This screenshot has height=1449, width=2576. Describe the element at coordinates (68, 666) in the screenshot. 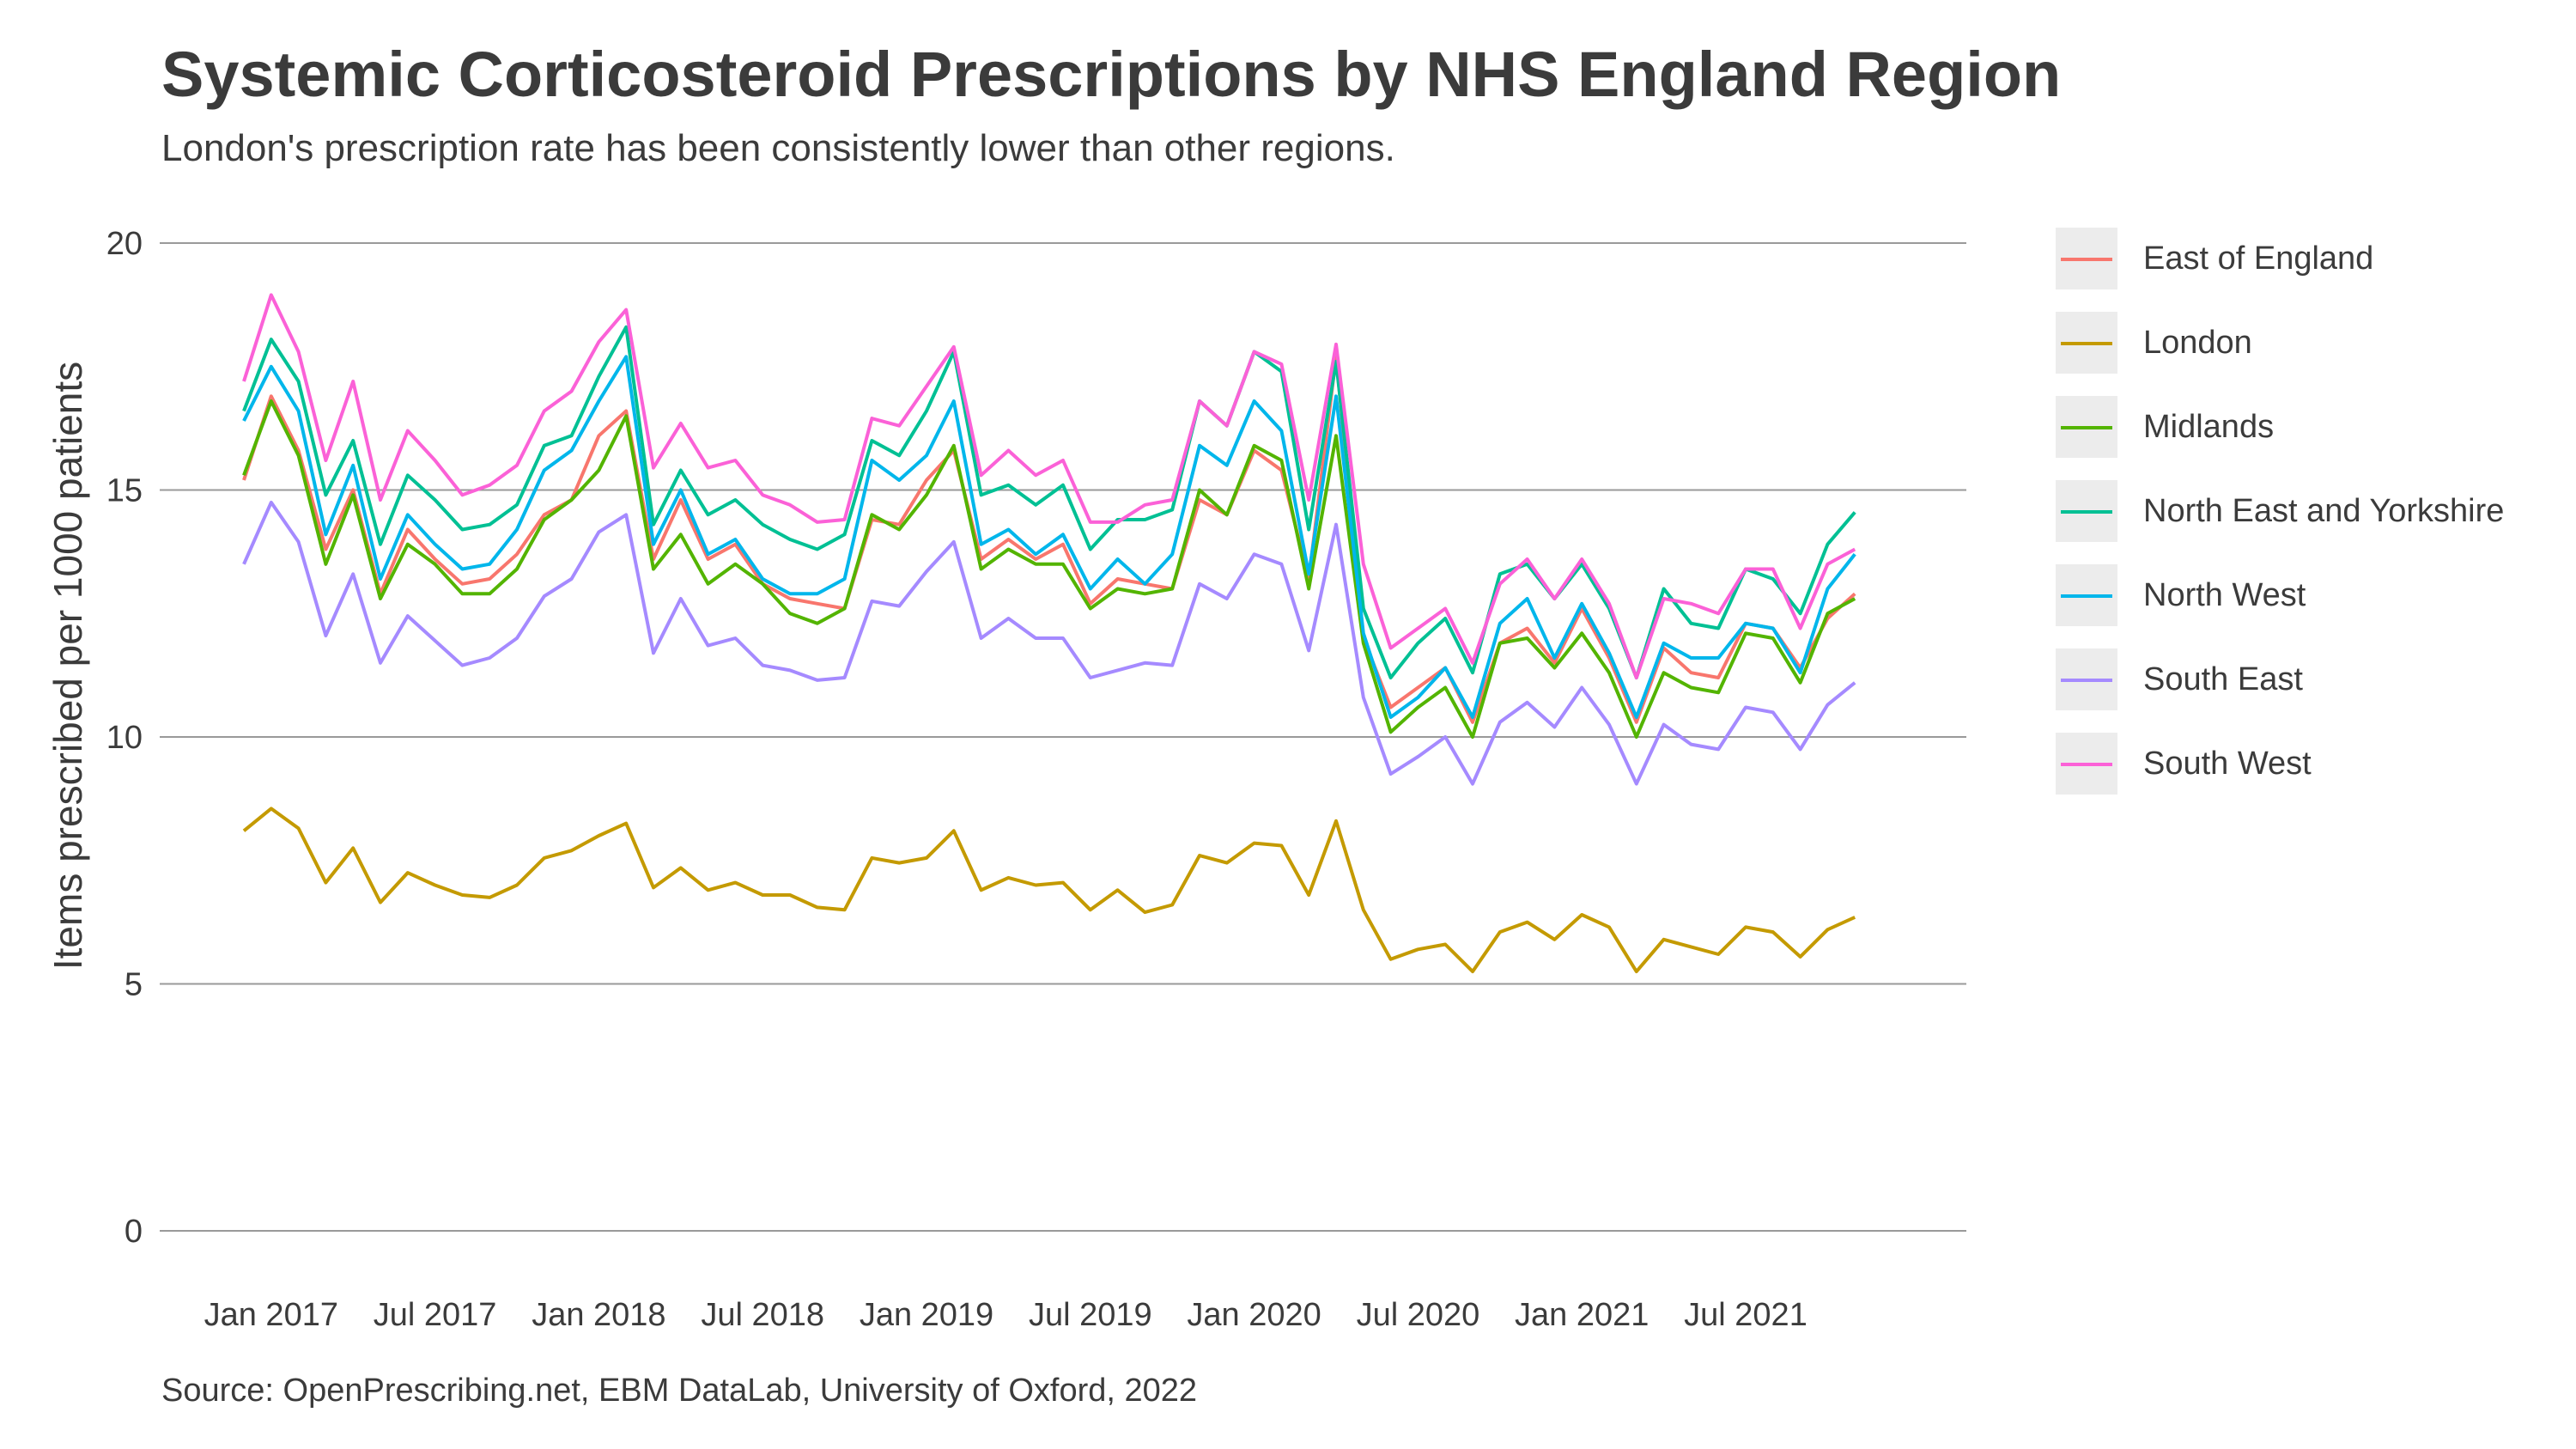

I see `y-axis-title: Items prescribed per 1000 patients` at that location.